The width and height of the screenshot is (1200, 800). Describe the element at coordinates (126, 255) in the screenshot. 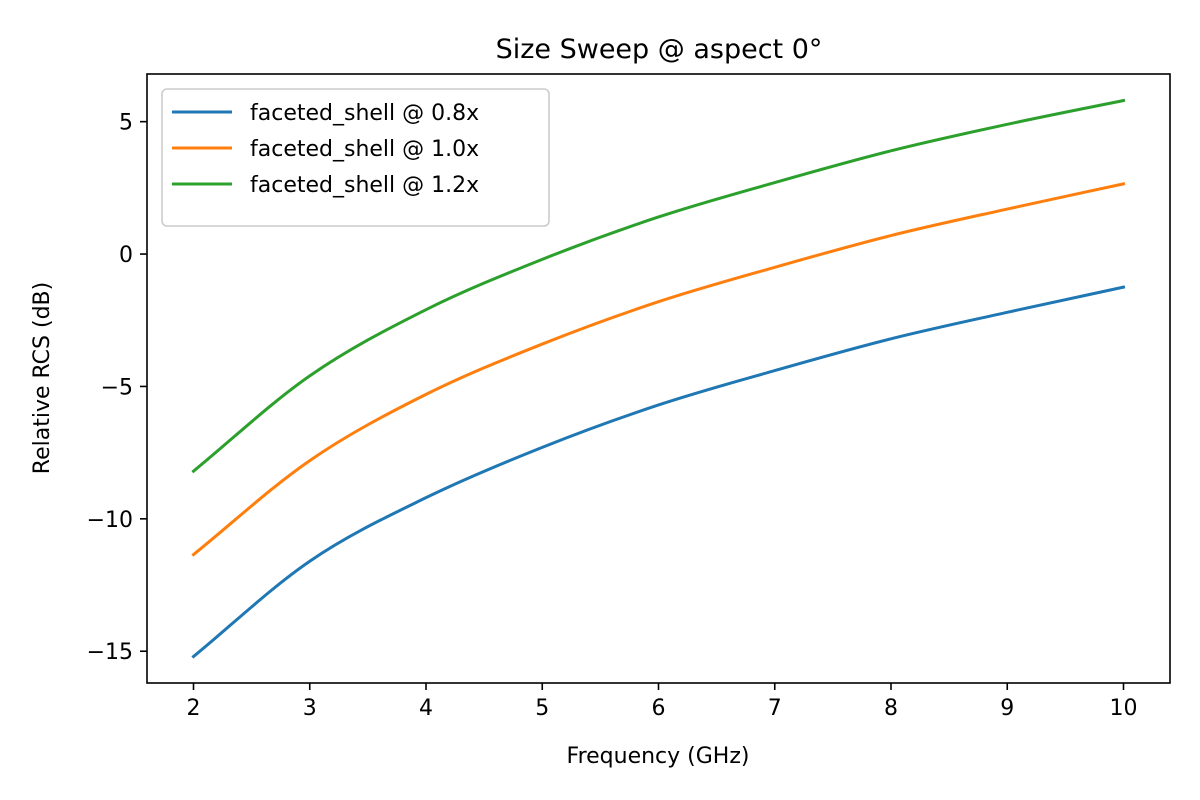

I see `y-tick-label: 0` at that location.